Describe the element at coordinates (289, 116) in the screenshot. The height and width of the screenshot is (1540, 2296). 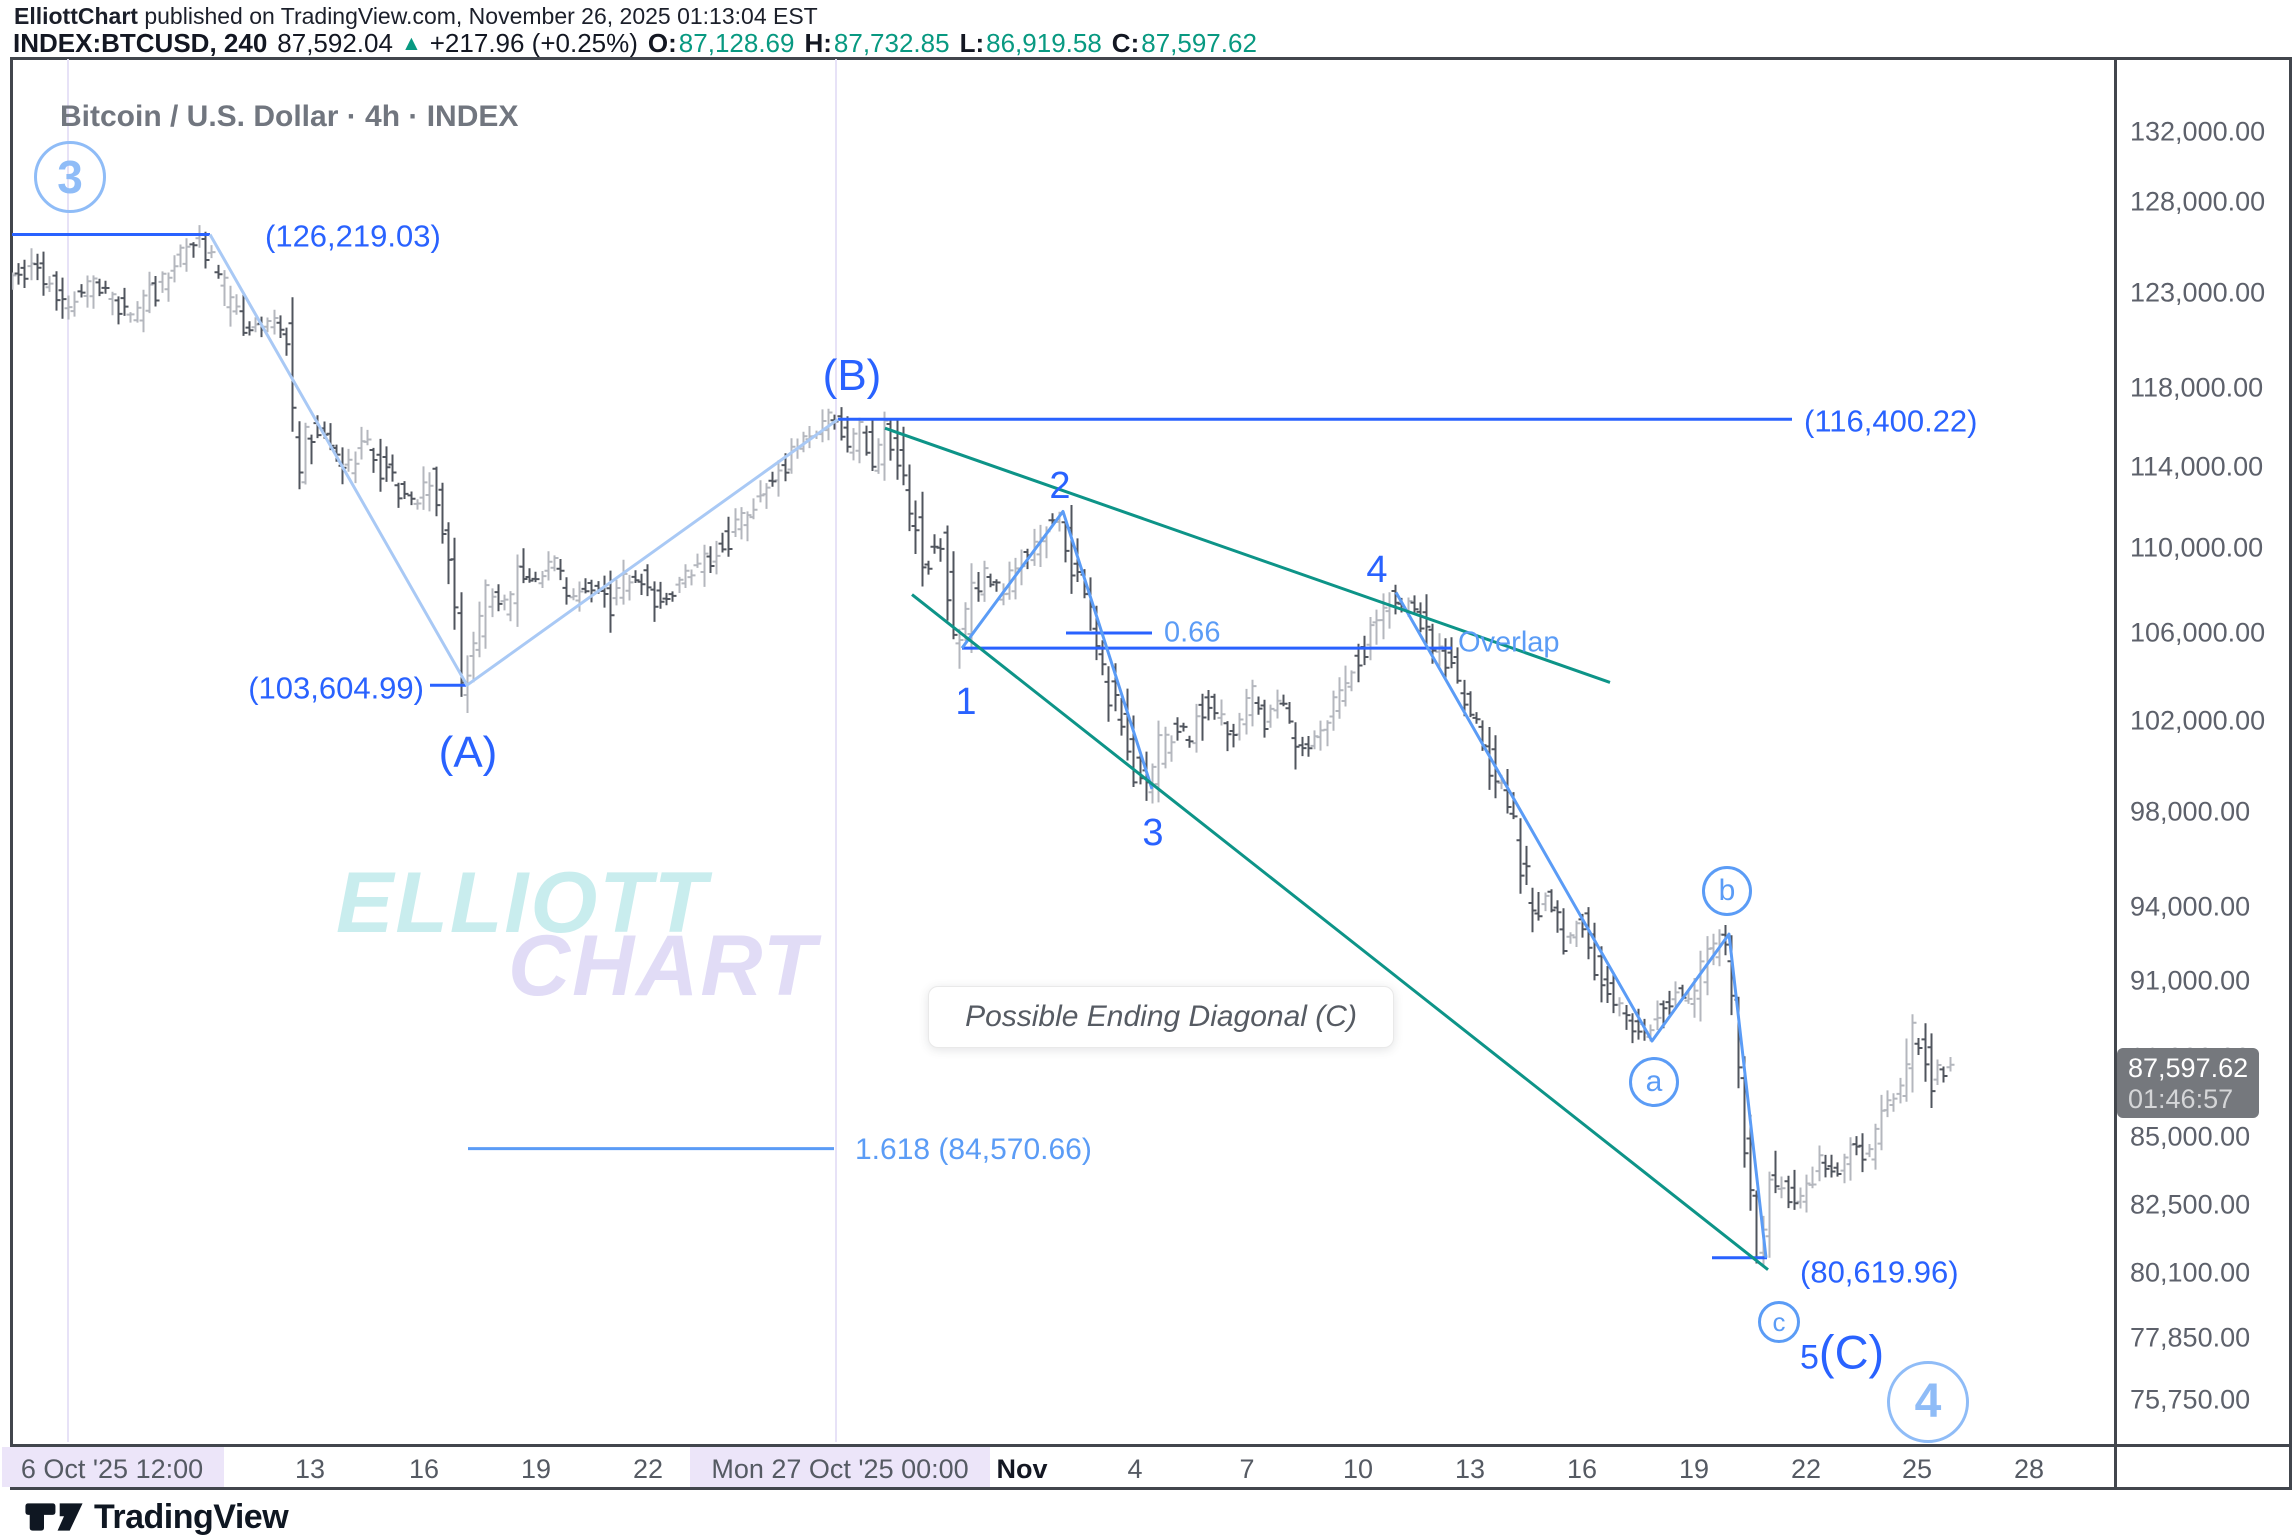
I see `chart-legend-title: Bitcoin / U.S. Dollar · 4h · INDEX` at that location.